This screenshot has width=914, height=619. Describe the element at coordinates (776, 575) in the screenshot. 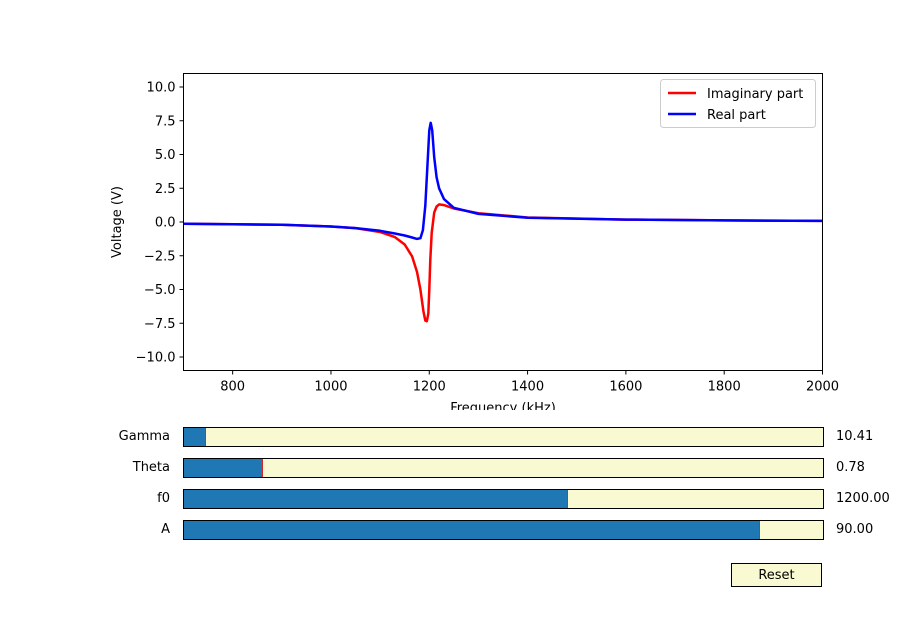

I see `reset-button: Reset` at that location.